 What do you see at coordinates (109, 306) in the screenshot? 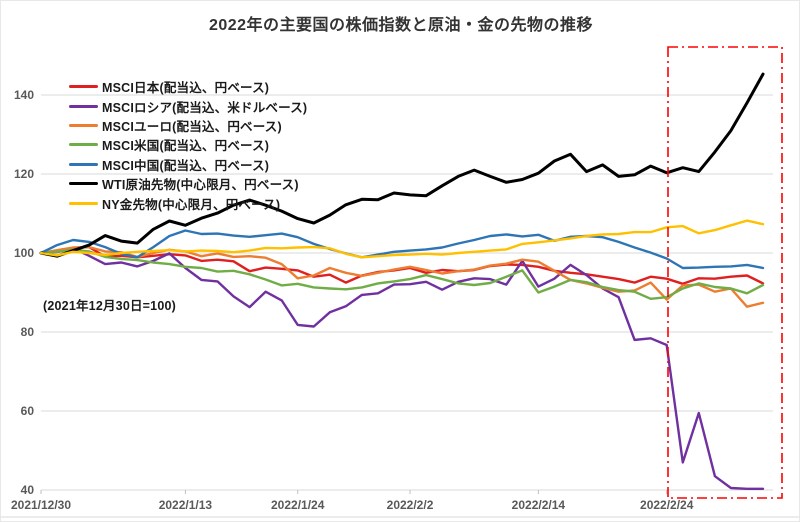
I see `index-base-note: (2021年12月30日=100)` at bounding box center [109, 306].